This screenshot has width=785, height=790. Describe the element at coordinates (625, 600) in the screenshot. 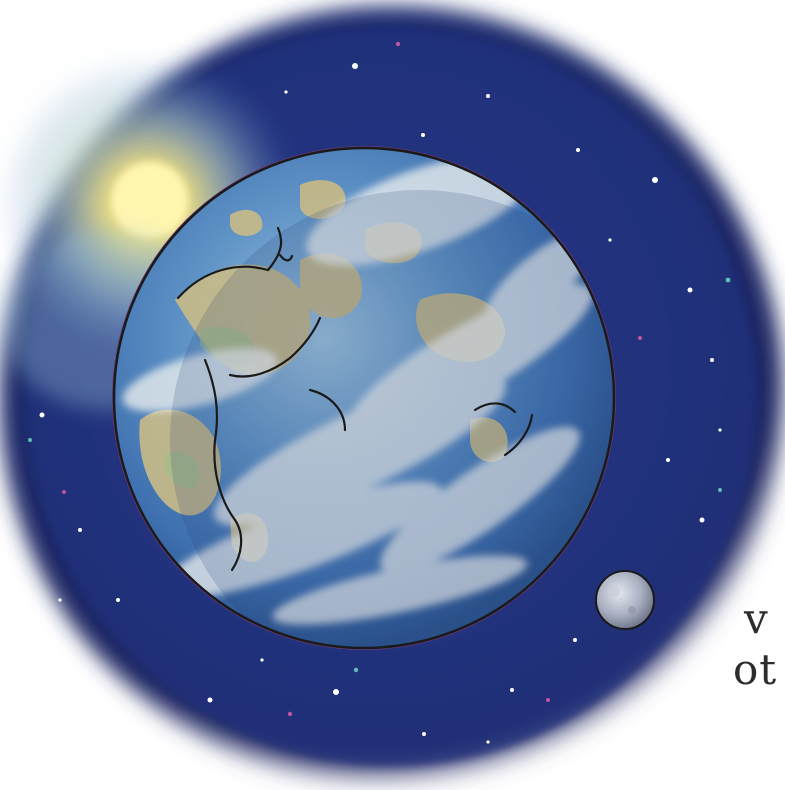

I see `moon-icon` at that location.